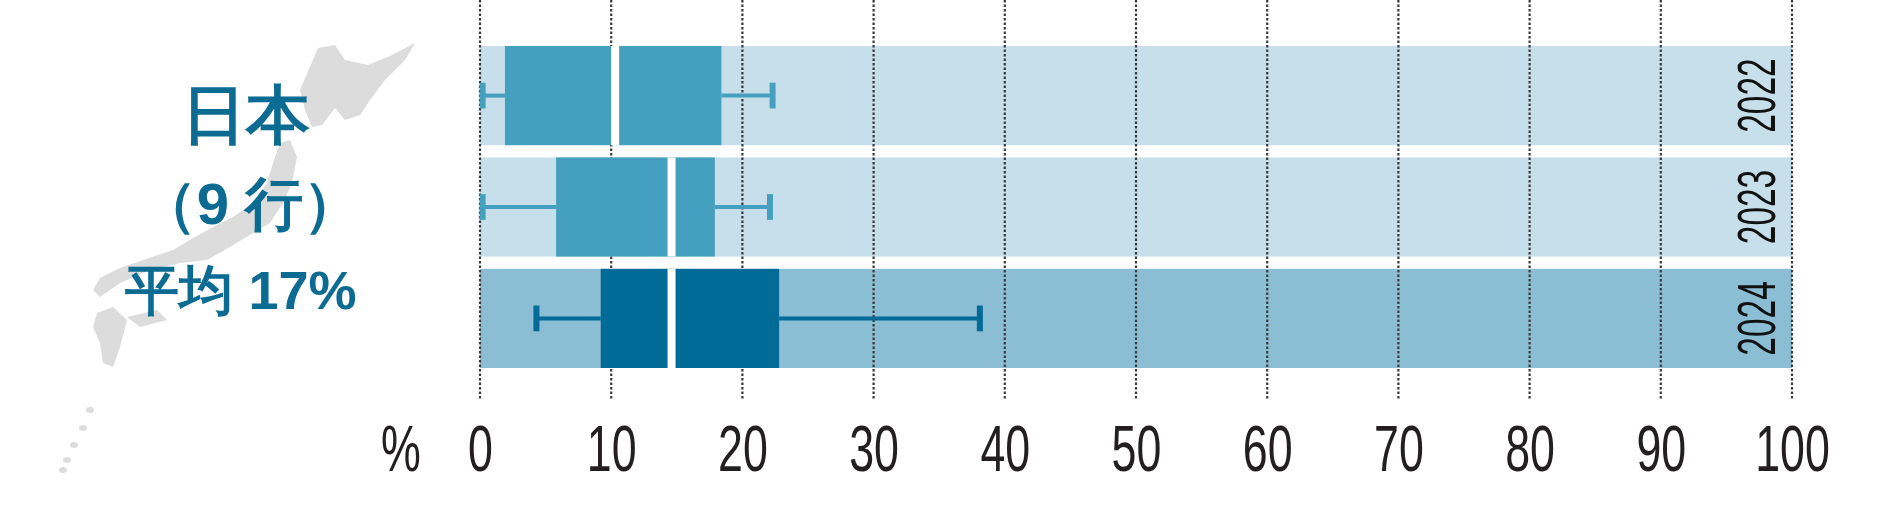  Describe the element at coordinates (246, 115) in the screenshot. I see `text: 日本` at that location.